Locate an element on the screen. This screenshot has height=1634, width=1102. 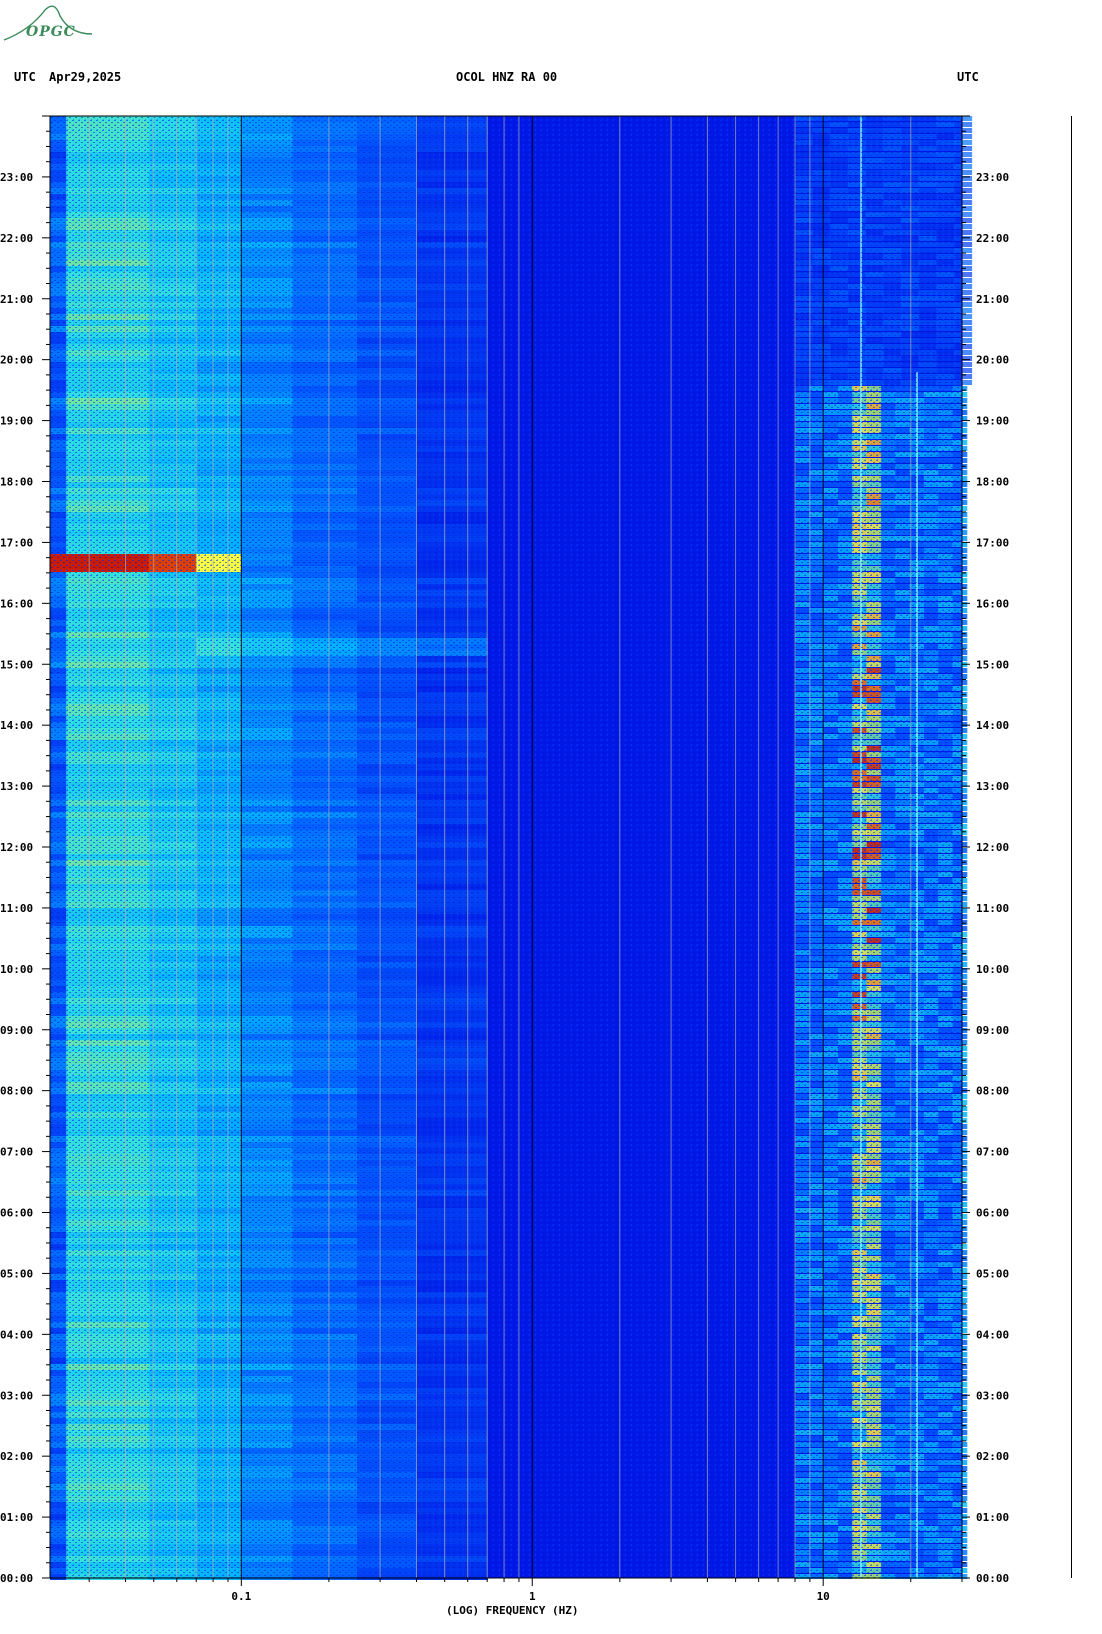
time-label-left: 23:00 is located at coordinates (16, 177).